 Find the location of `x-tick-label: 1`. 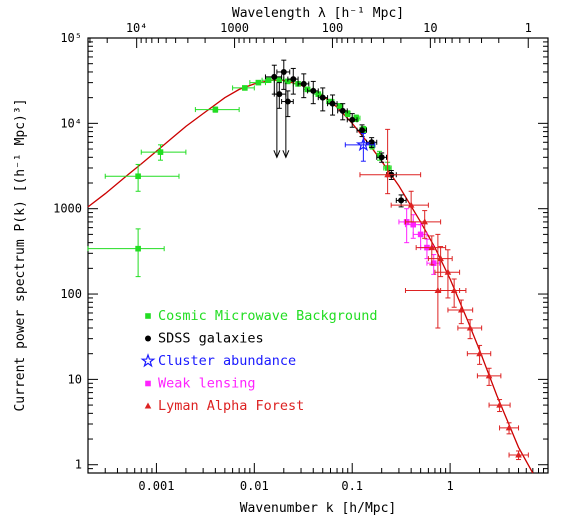

x-tick-label: 1 is located at coordinates (449, 486).